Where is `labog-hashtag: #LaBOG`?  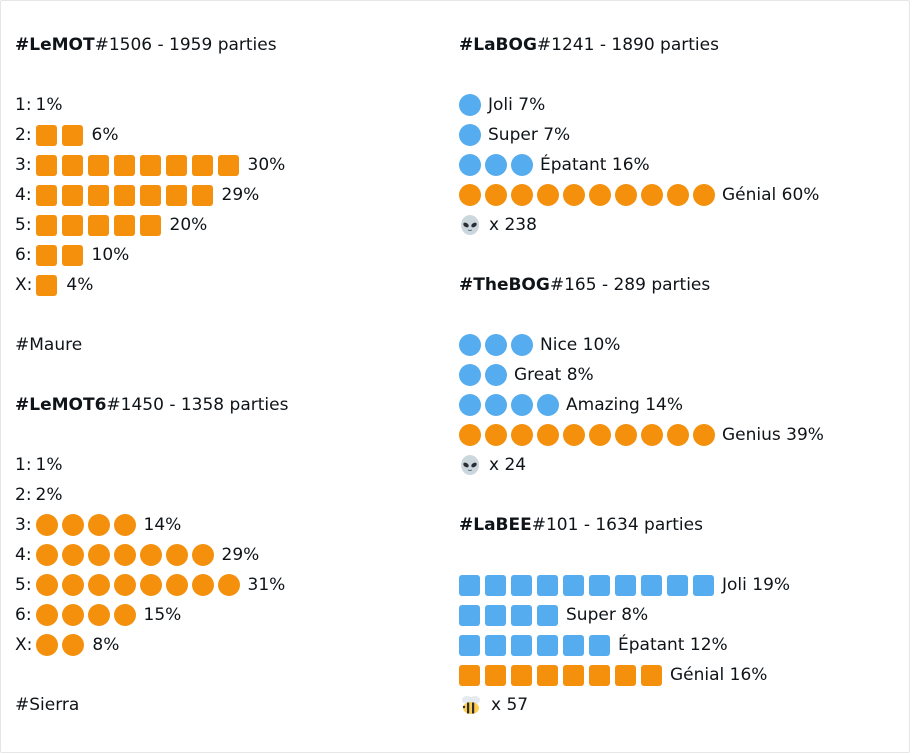 labog-hashtag: #LaBOG is located at coordinates (498, 45).